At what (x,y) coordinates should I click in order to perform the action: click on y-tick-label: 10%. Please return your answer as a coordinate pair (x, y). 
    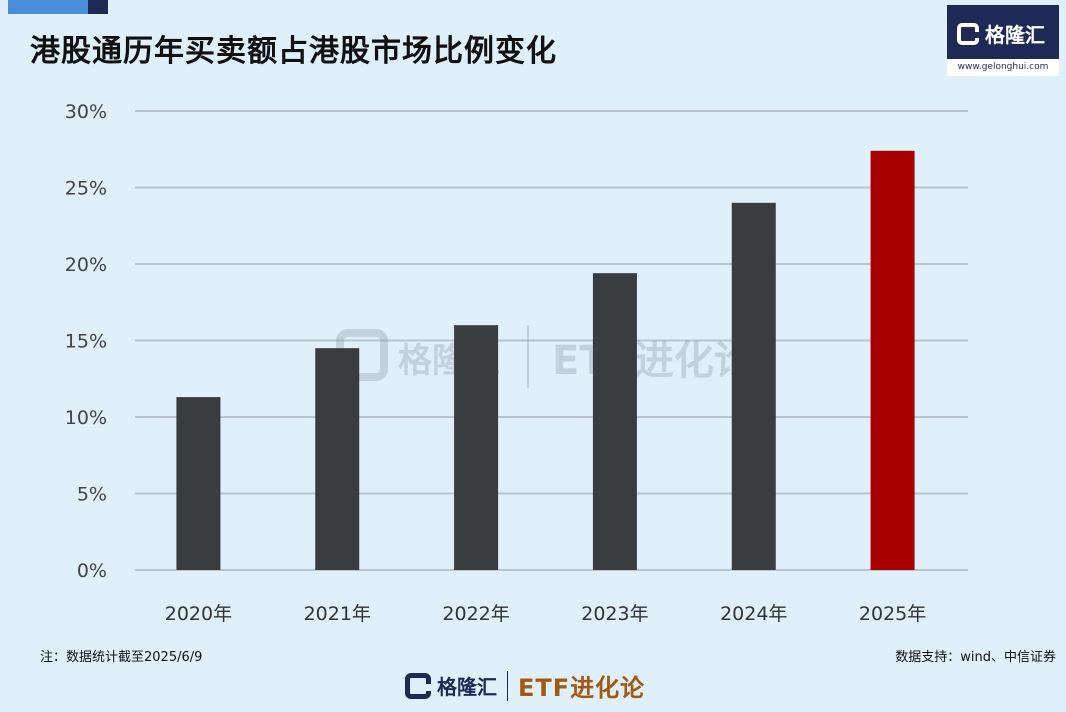
    Looking at the image, I should click on (86, 418).